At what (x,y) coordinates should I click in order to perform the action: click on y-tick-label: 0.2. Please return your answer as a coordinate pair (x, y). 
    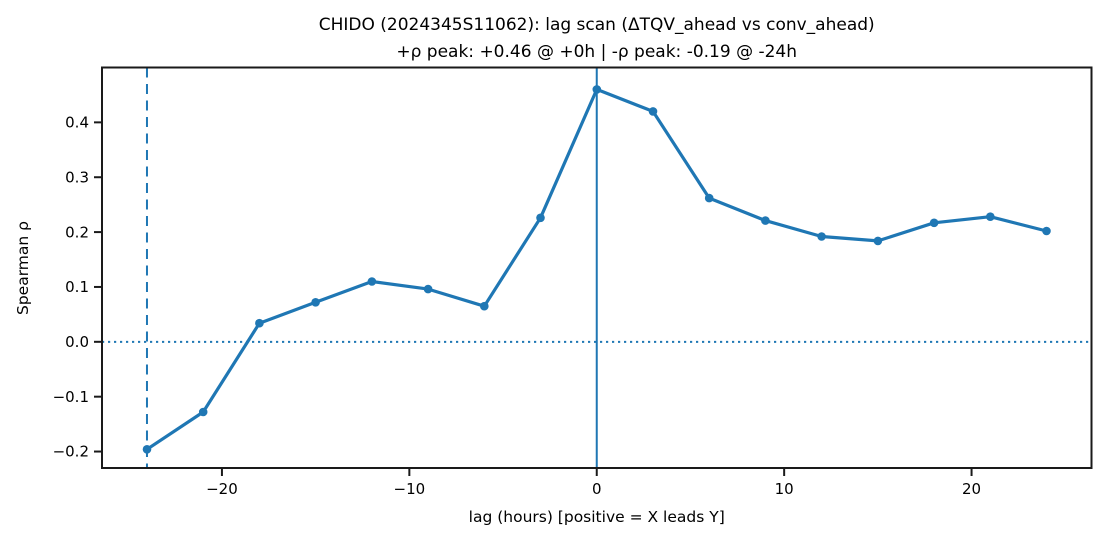
    Looking at the image, I should click on (77, 232).